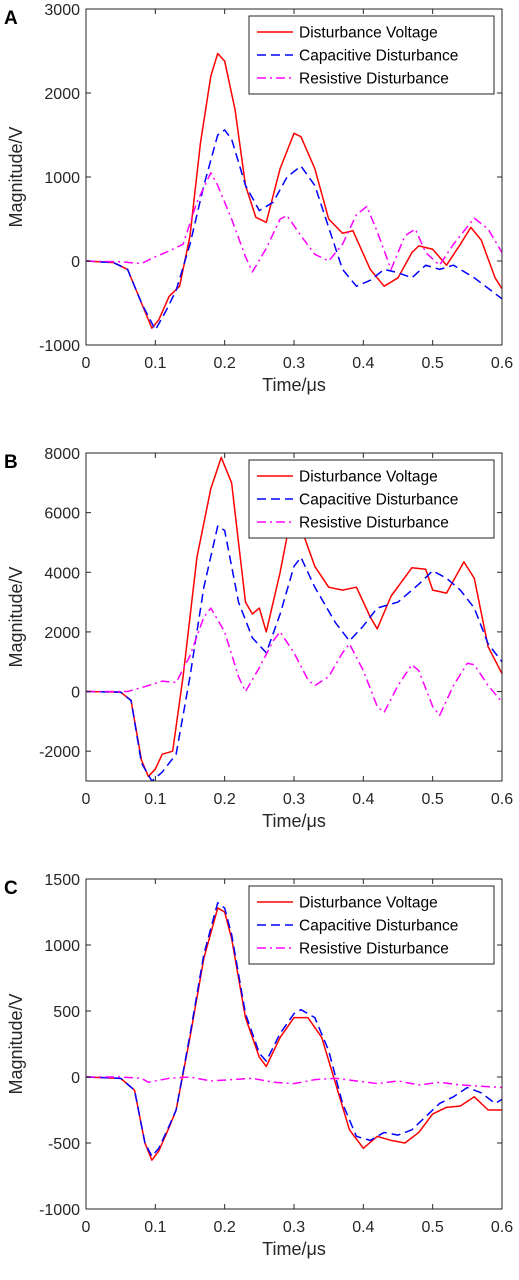  I want to click on y-tick-label: 8000, so click(62, 454).